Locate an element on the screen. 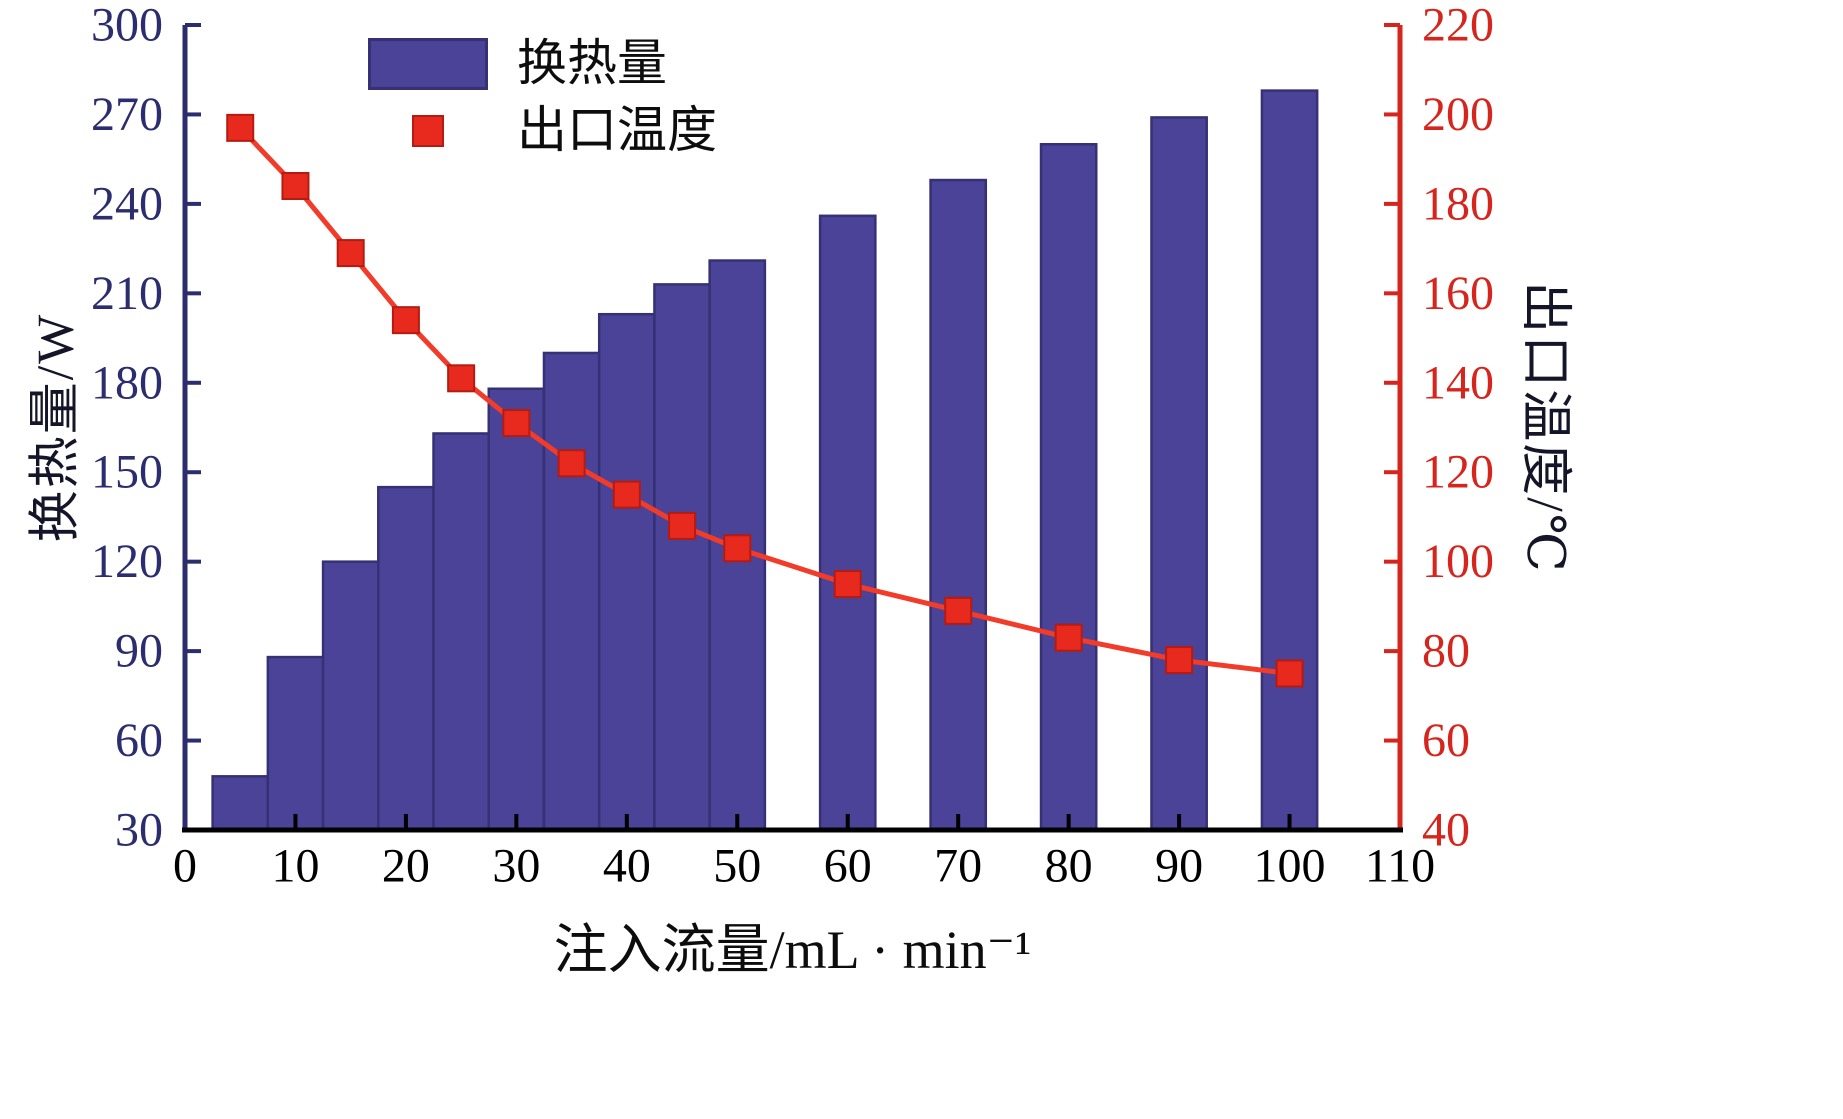 This screenshot has width=1843, height=1119. legend-marker-swatch is located at coordinates (428, 130).